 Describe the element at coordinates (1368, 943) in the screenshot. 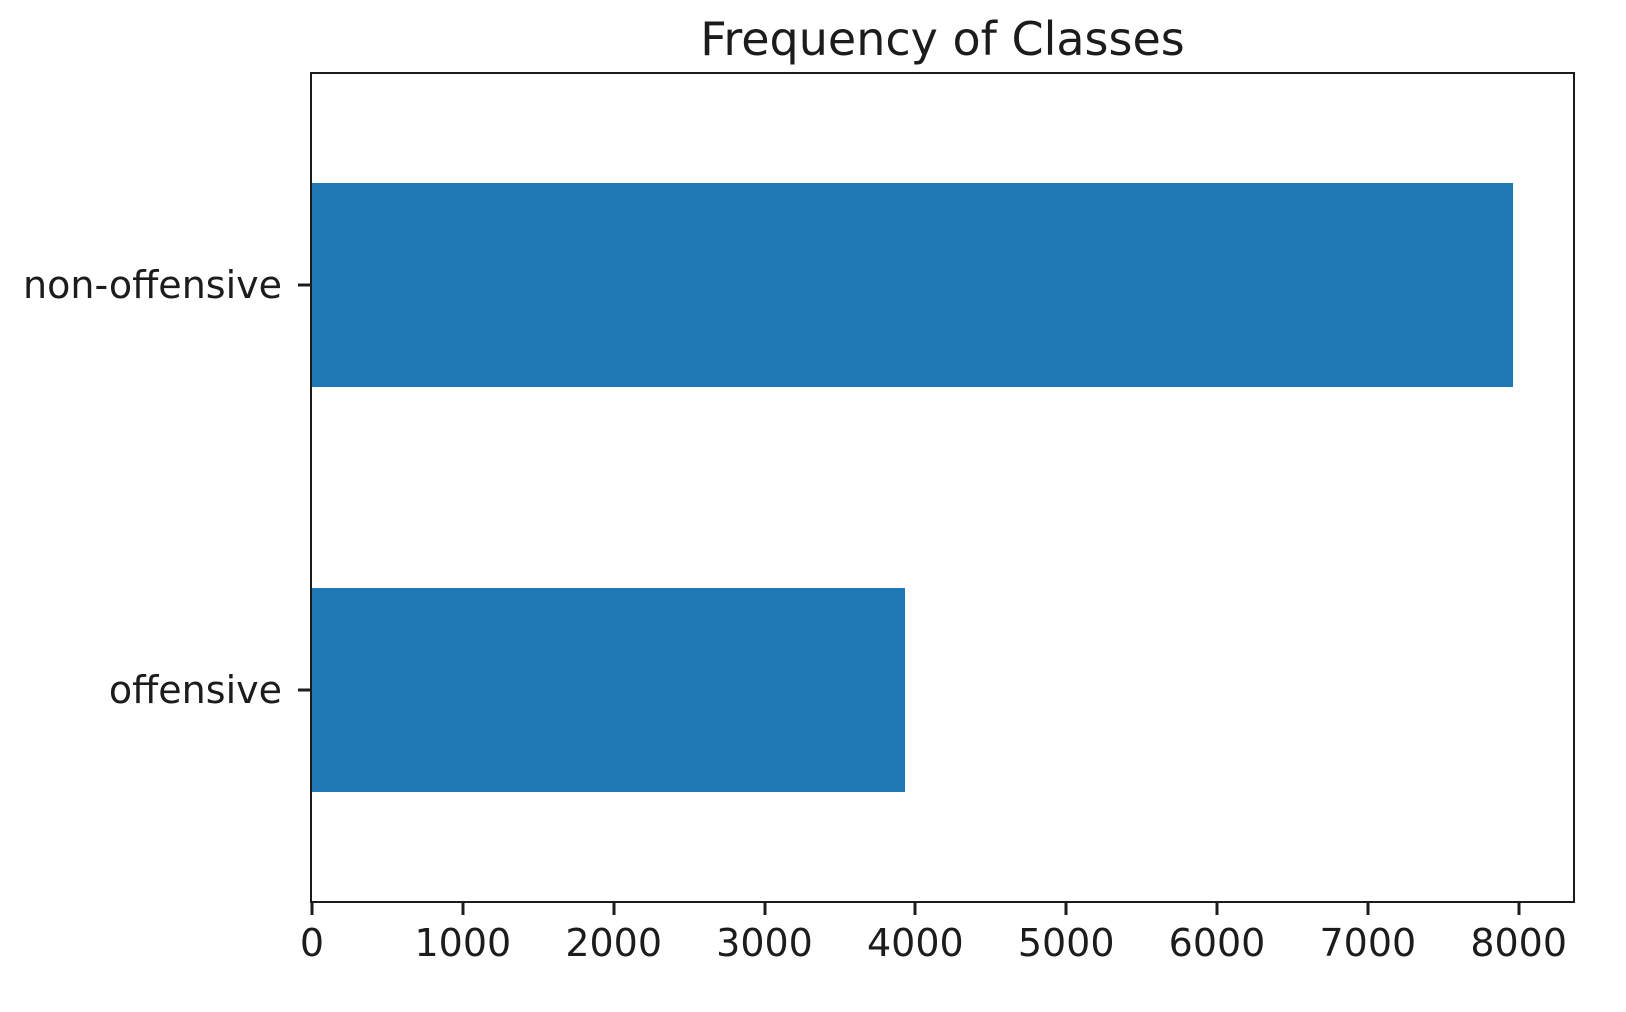

I see `x-tick-label-7000: 7000` at that location.